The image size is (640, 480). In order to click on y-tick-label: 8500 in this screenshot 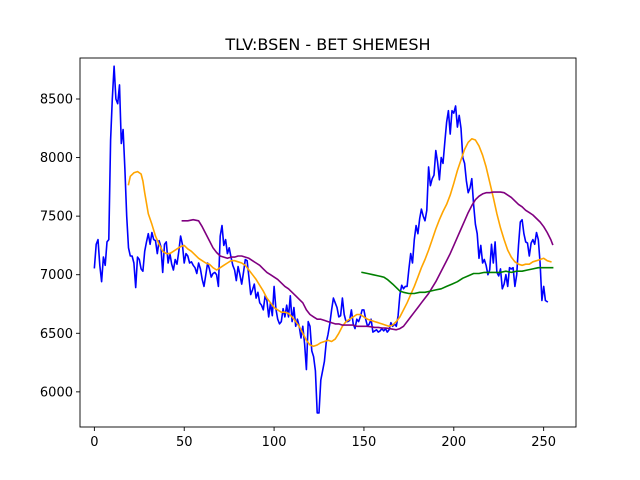, I will do `click(56, 100)`.